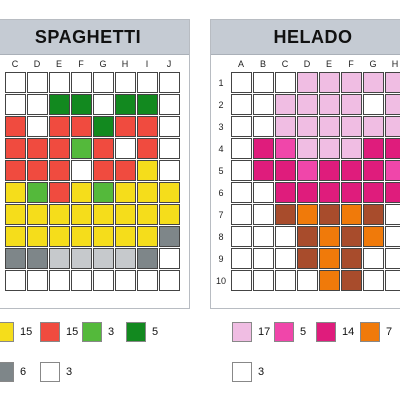 The image size is (400, 400). I want to click on helado-legend-count: 3, so click(261, 372).